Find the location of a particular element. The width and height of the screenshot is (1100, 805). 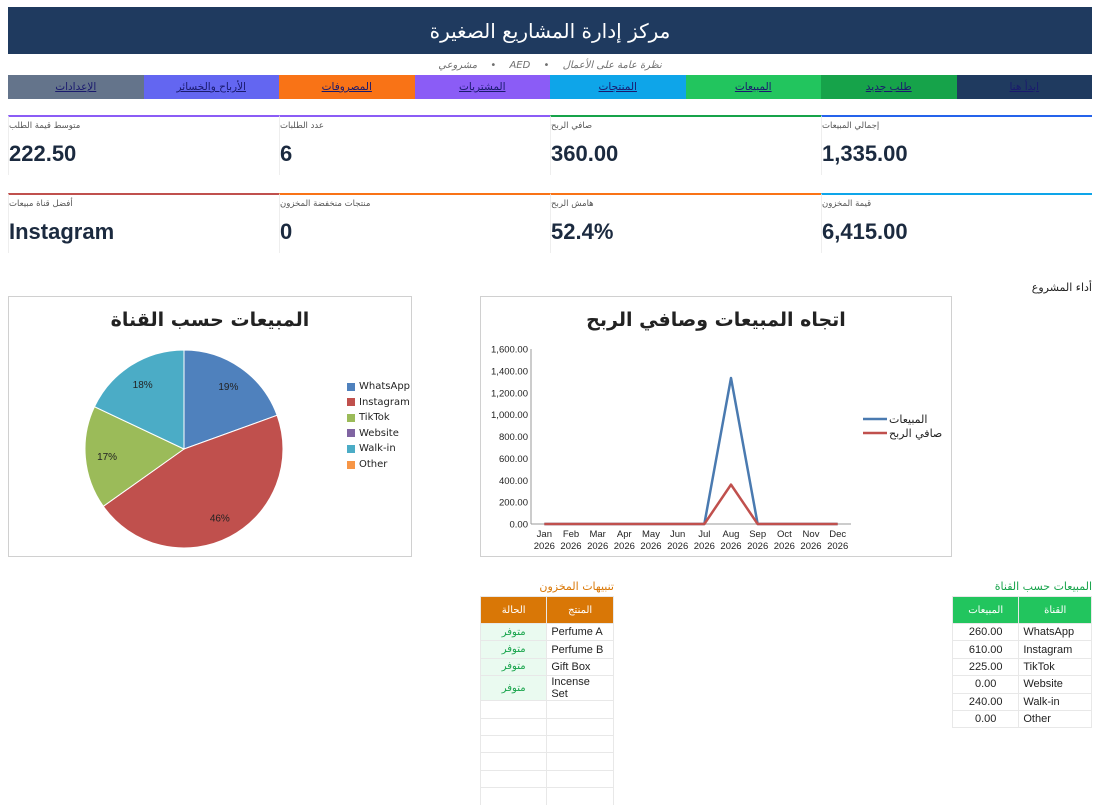

kpi-card: منتجات منخفضة المخزون 0 is located at coordinates (414, 223).